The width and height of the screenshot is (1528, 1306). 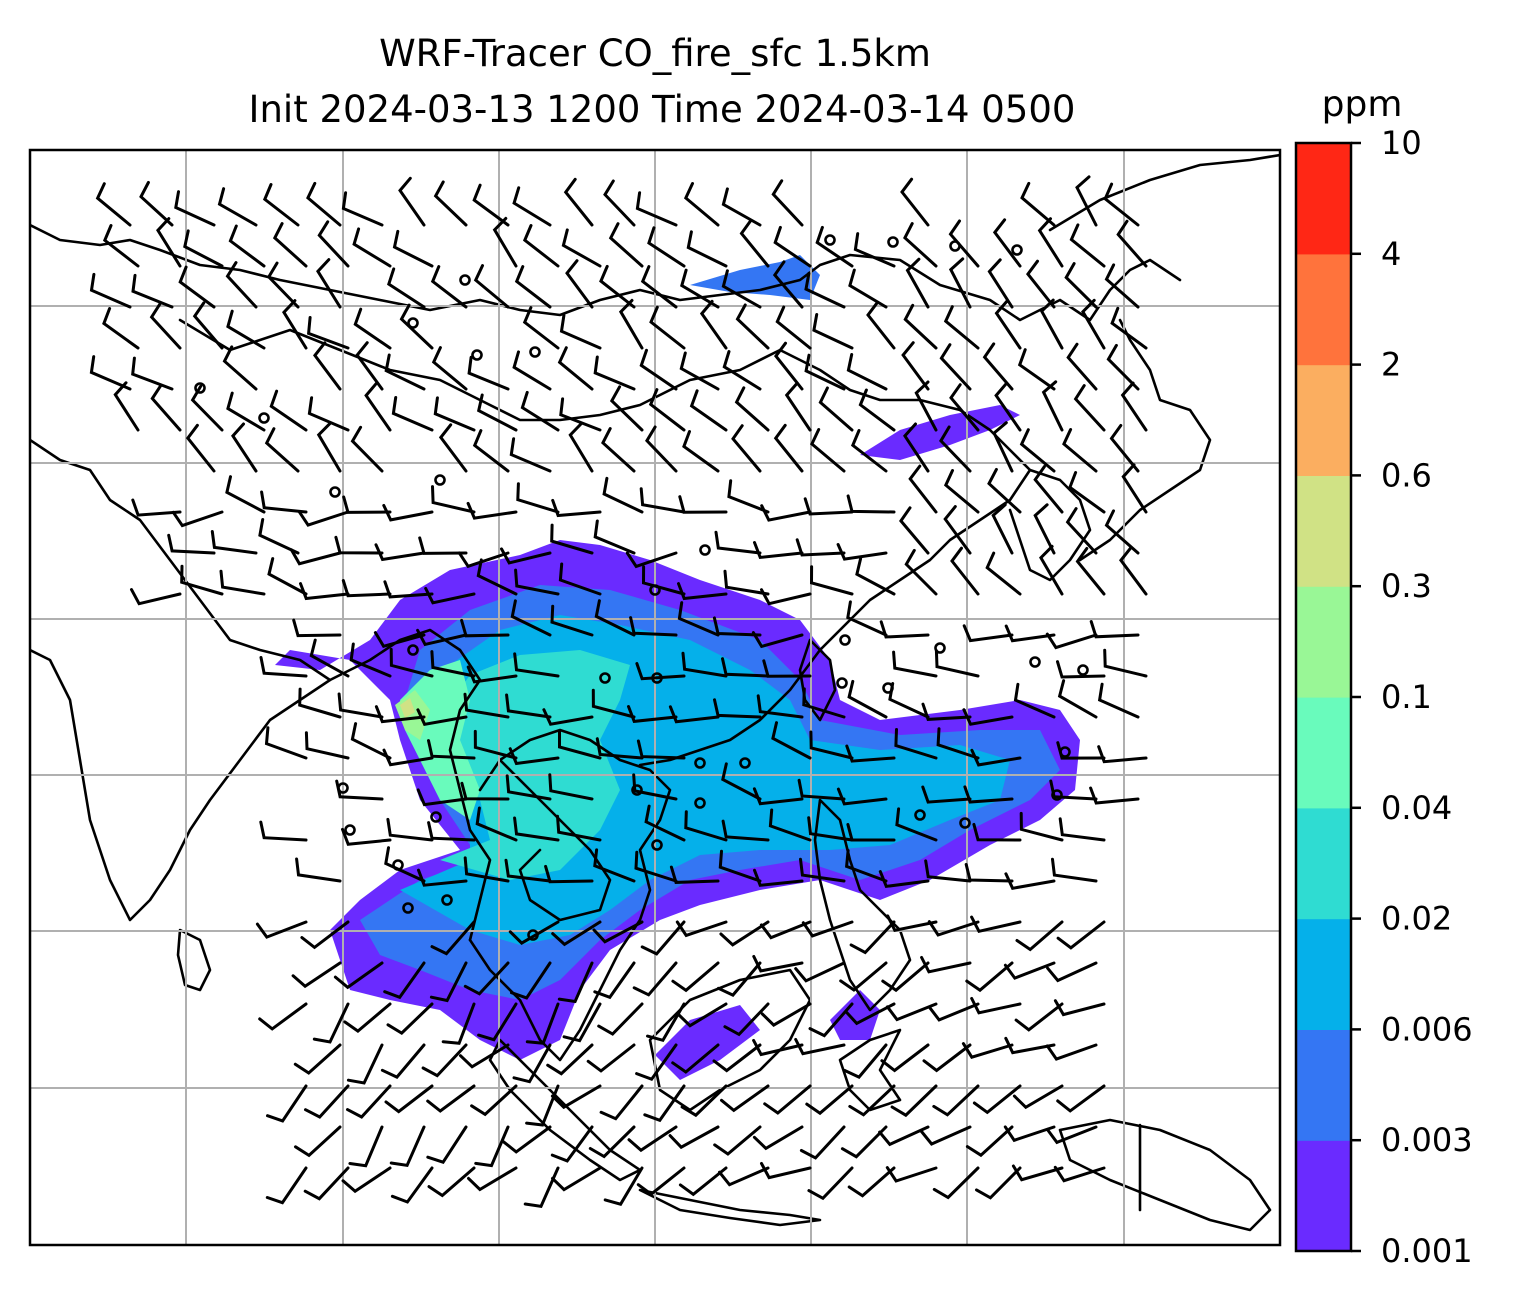 I want to click on coastline-sri-lanka, so click(x=194, y=960).